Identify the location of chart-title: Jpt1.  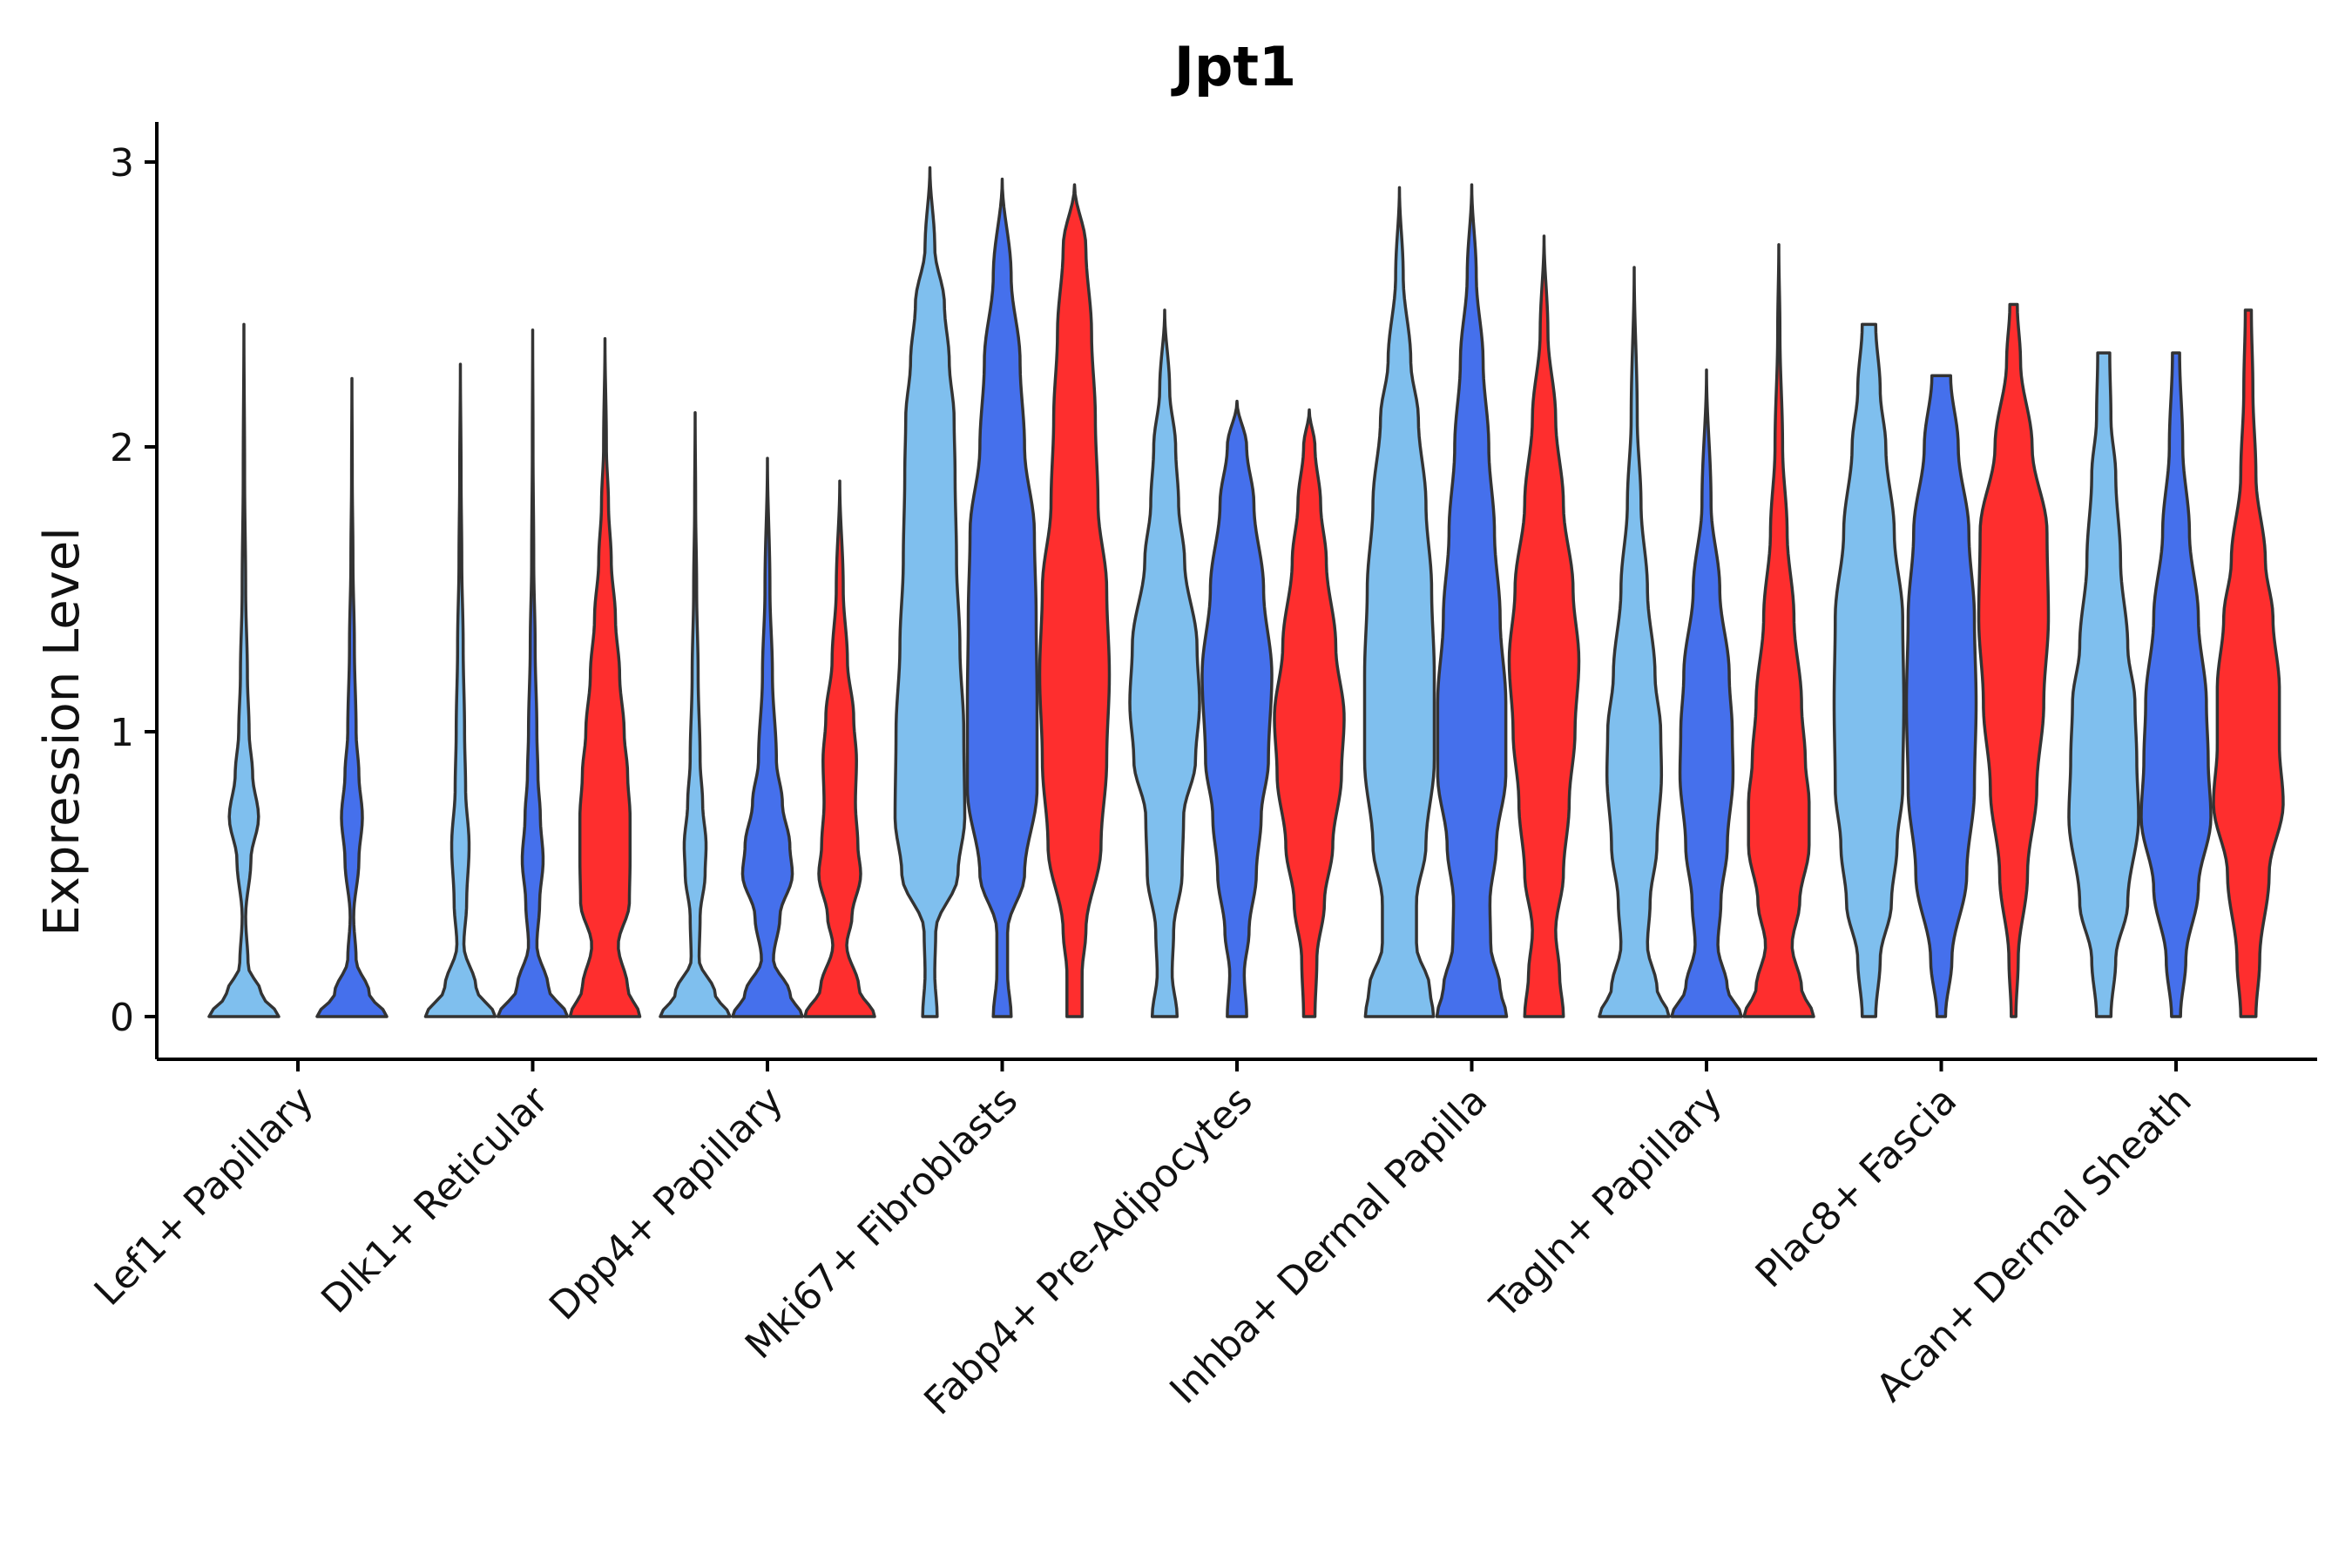
(1233, 66).